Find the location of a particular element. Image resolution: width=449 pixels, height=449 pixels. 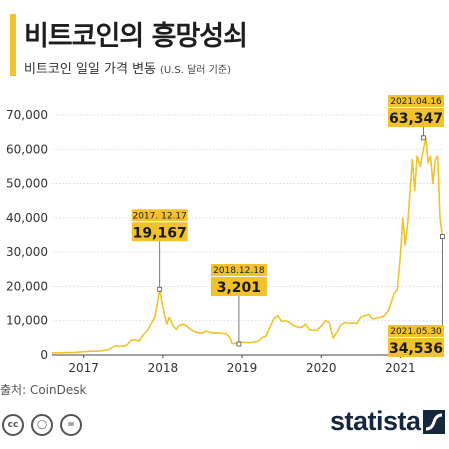

y-tick-label: 0 is located at coordinates (44, 355).